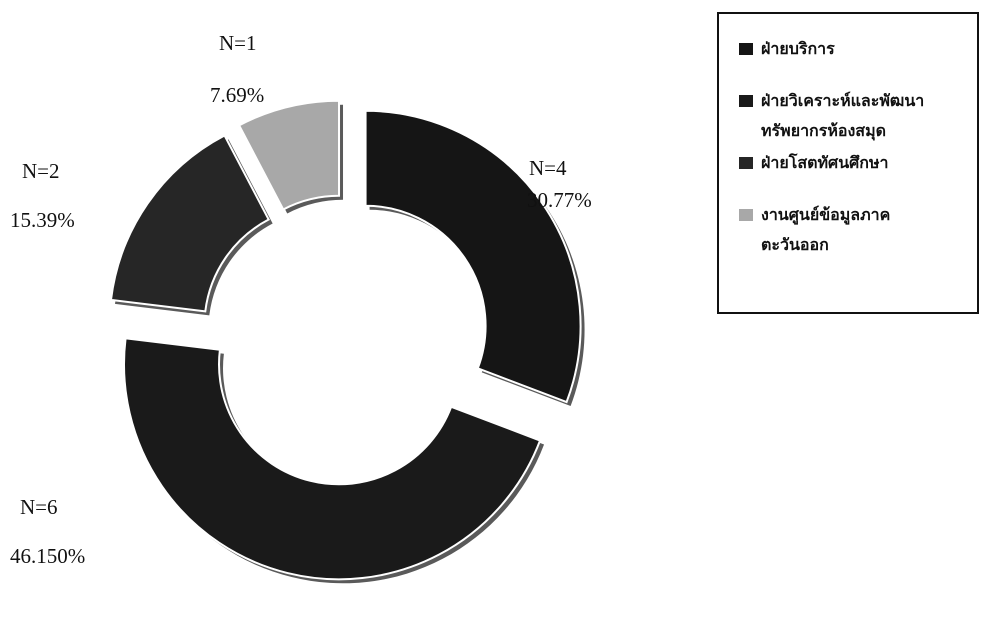  What do you see at coordinates (559, 184) in the screenshot?
I see `data-label-service: N=4 30.77%` at bounding box center [559, 184].